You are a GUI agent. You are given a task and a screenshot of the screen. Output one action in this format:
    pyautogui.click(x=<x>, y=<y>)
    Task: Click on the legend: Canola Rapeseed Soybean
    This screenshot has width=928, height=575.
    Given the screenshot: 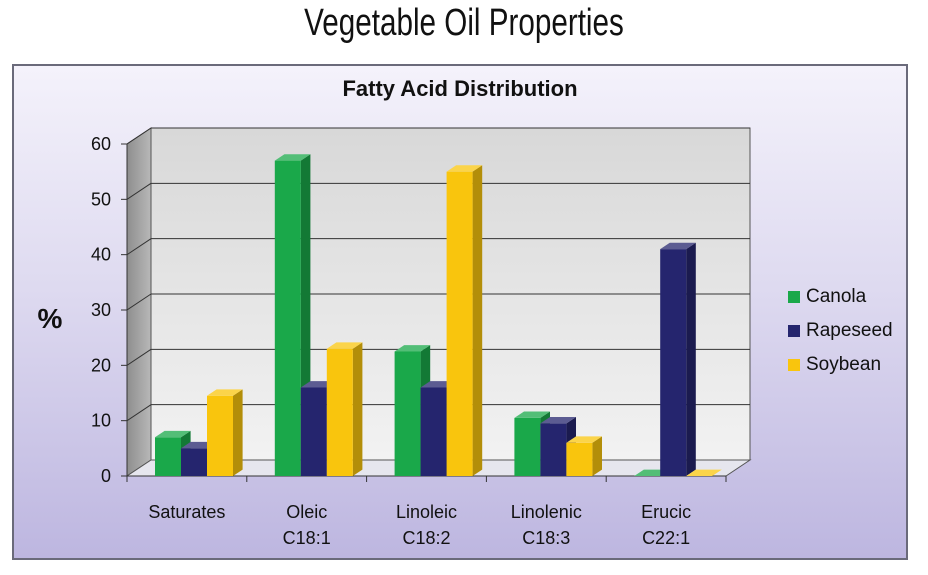 What is the action you would take?
    pyautogui.click(x=840, y=330)
    